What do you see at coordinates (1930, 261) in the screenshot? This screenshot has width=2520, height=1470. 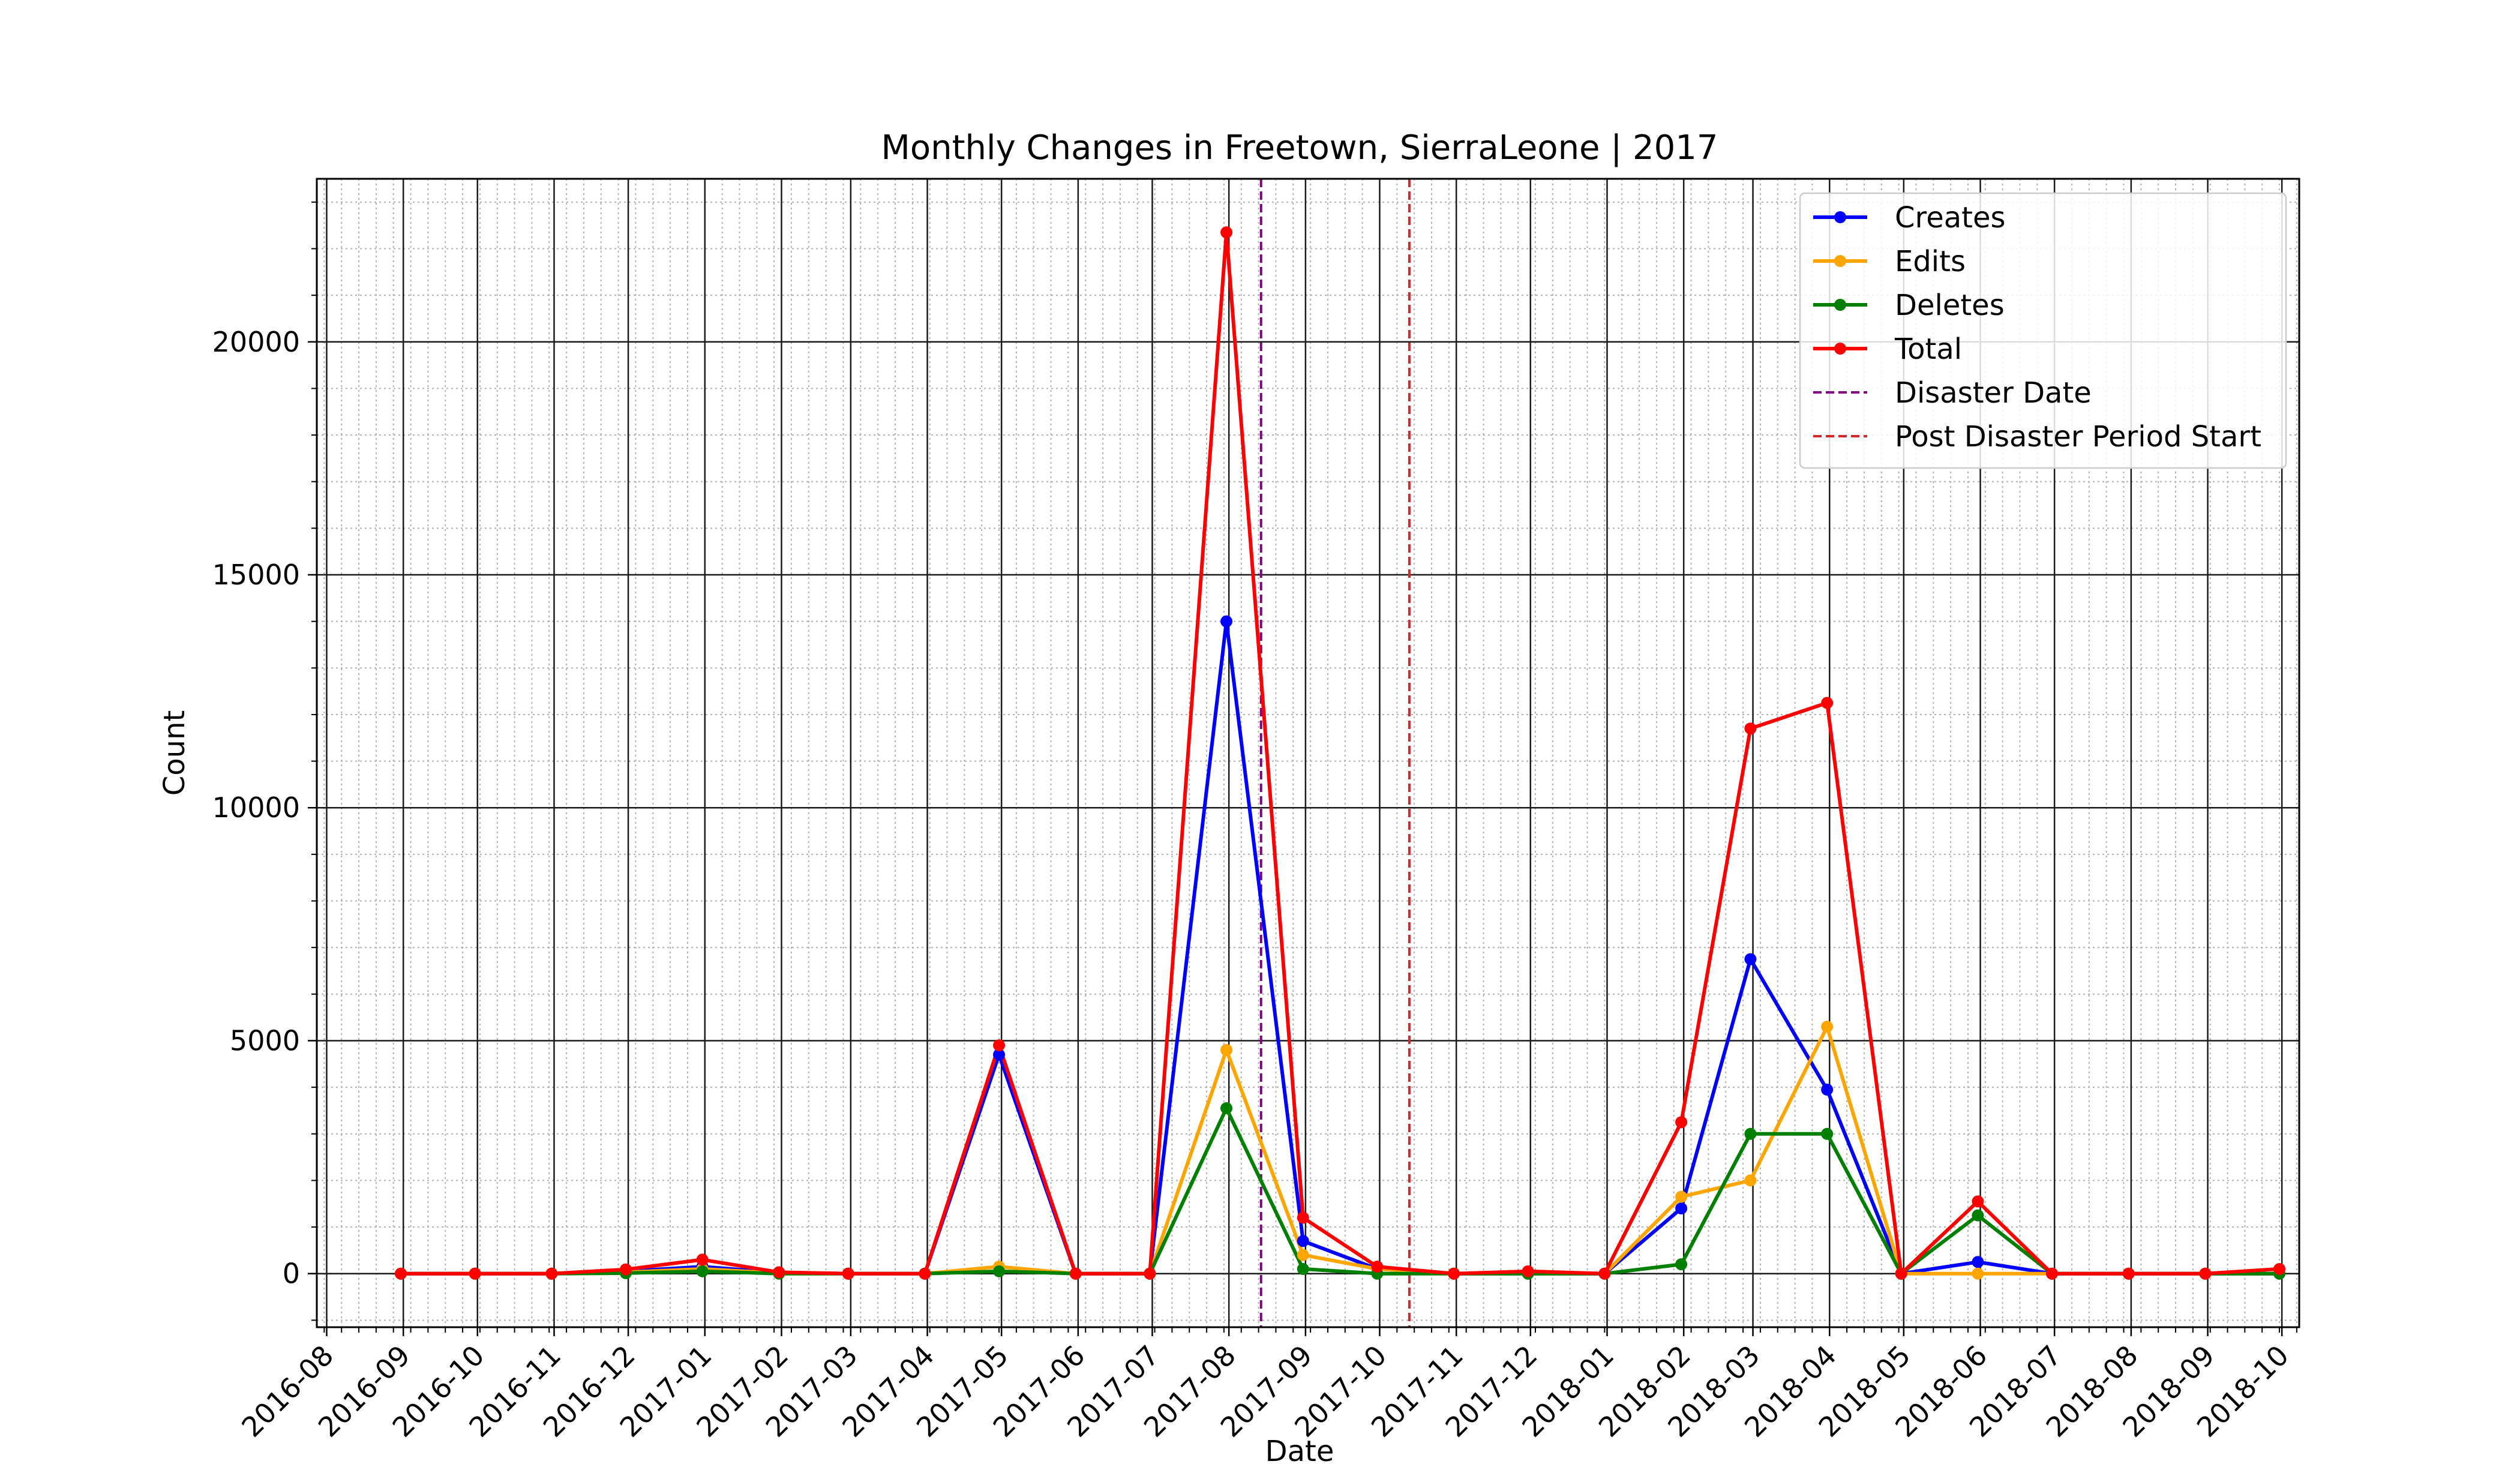 I see `legend-label: Edits` at bounding box center [1930, 261].